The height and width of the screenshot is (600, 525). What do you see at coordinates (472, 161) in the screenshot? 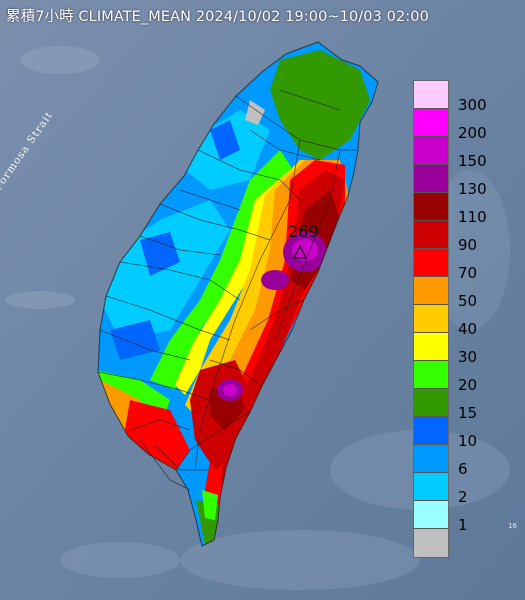
I see `legend-label: 150` at bounding box center [472, 161].